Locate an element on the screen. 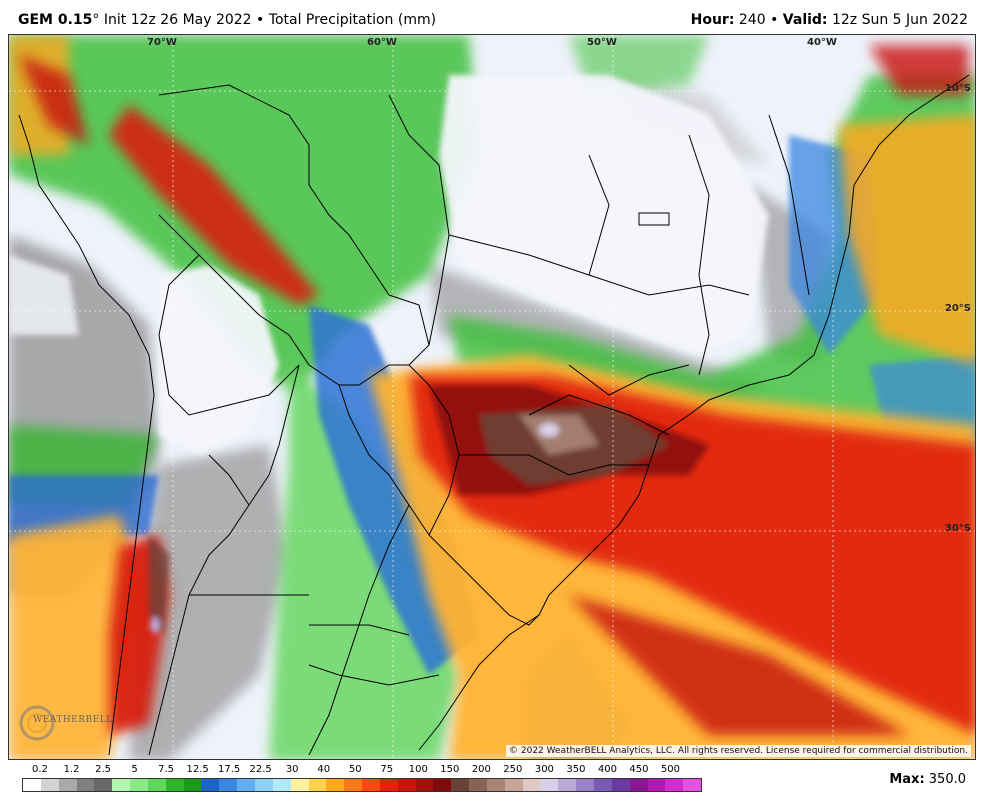 Image resolution: width=984 pixels, height=808 pixels. legend-label: 75 is located at coordinates (387, 769).